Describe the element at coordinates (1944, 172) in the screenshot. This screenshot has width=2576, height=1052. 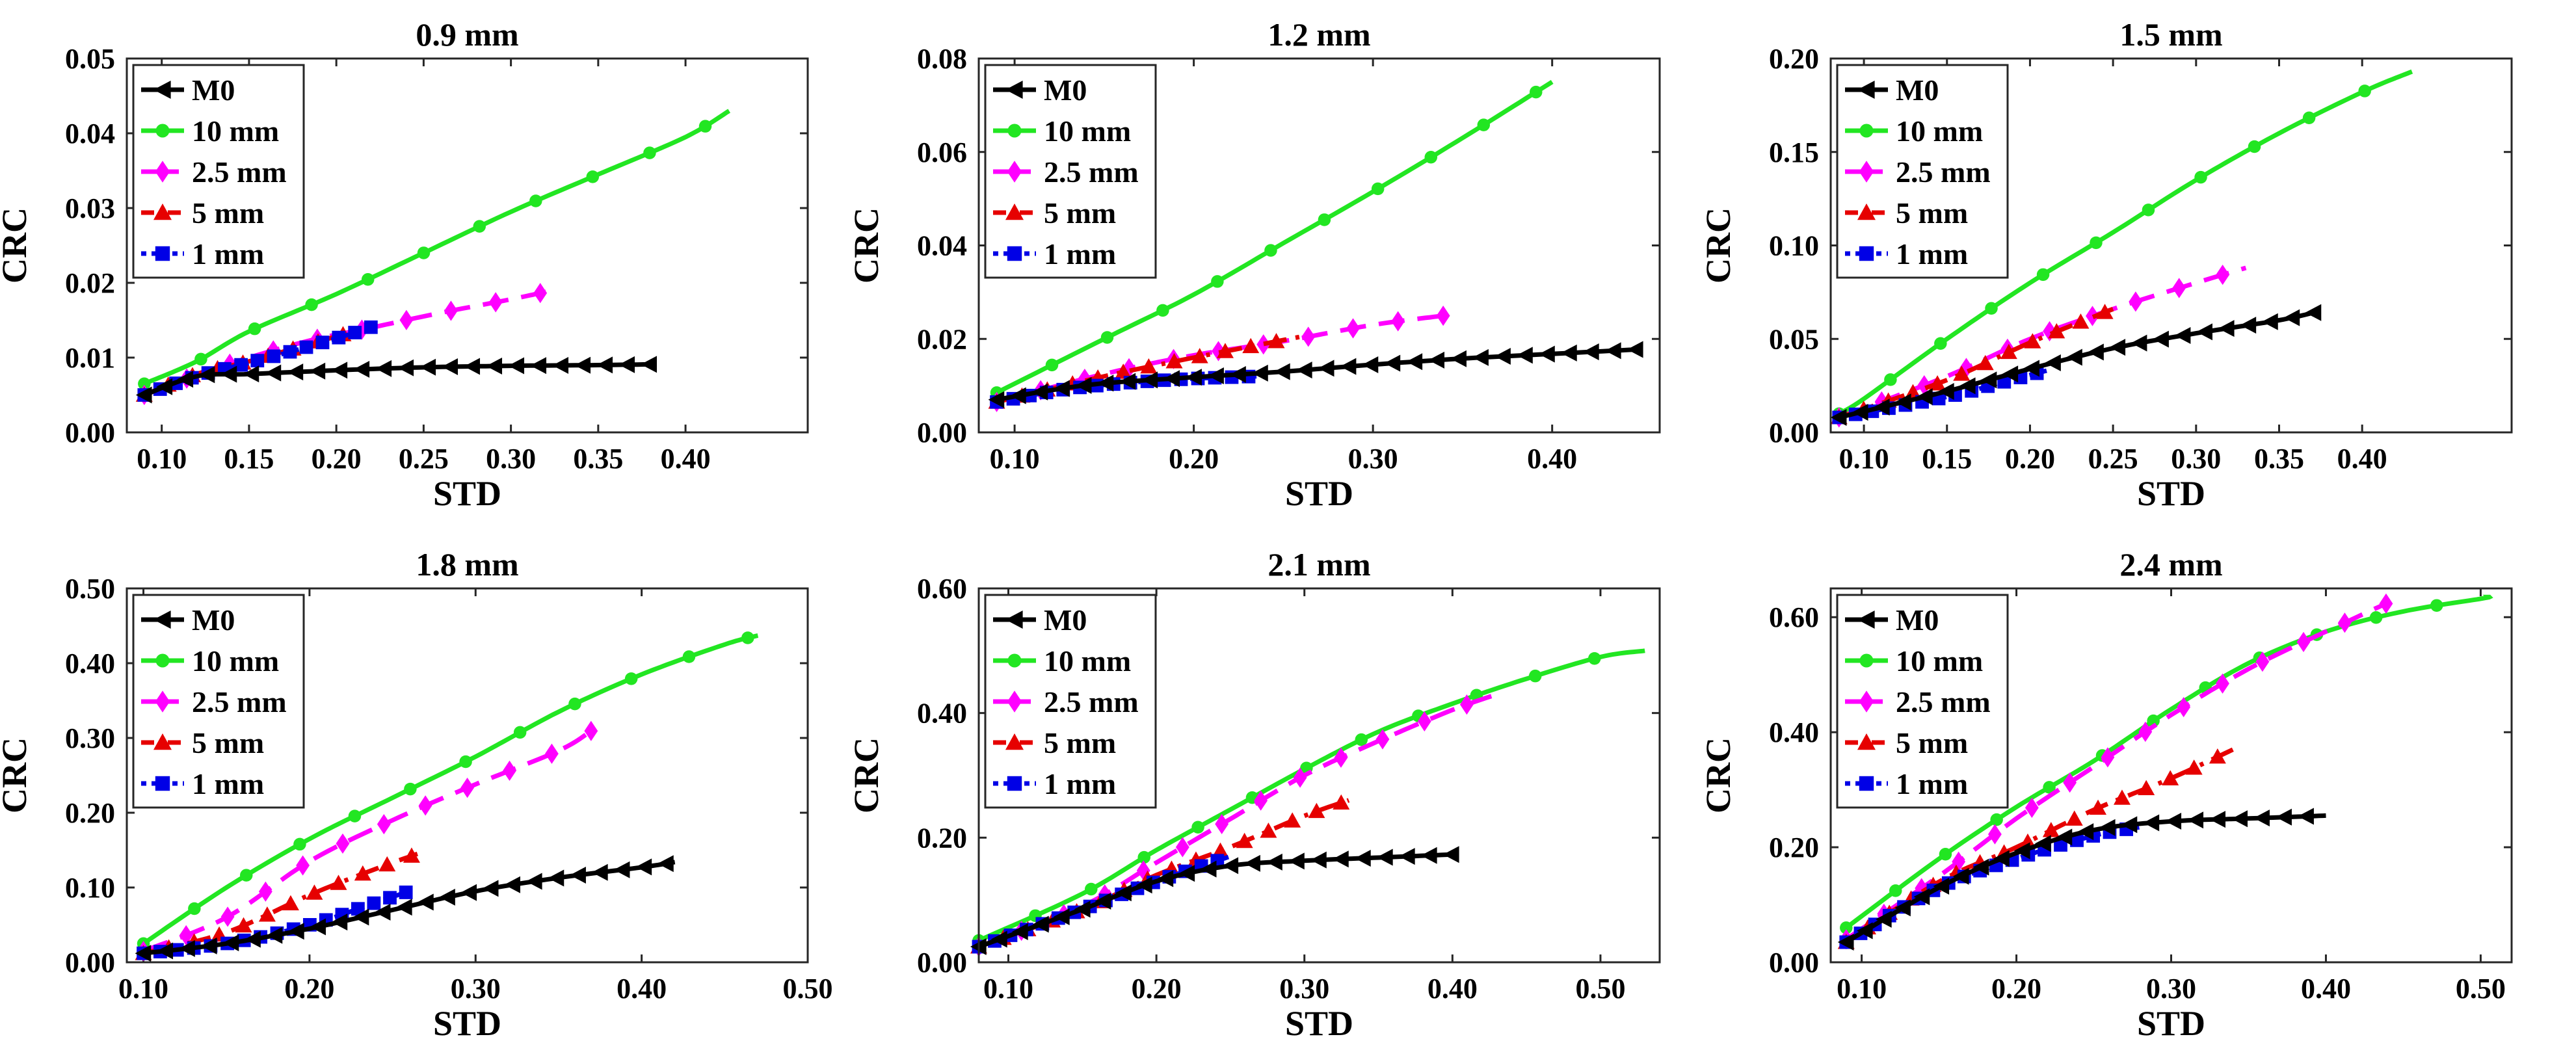
I see `legend-label: 2.5 mm` at that location.